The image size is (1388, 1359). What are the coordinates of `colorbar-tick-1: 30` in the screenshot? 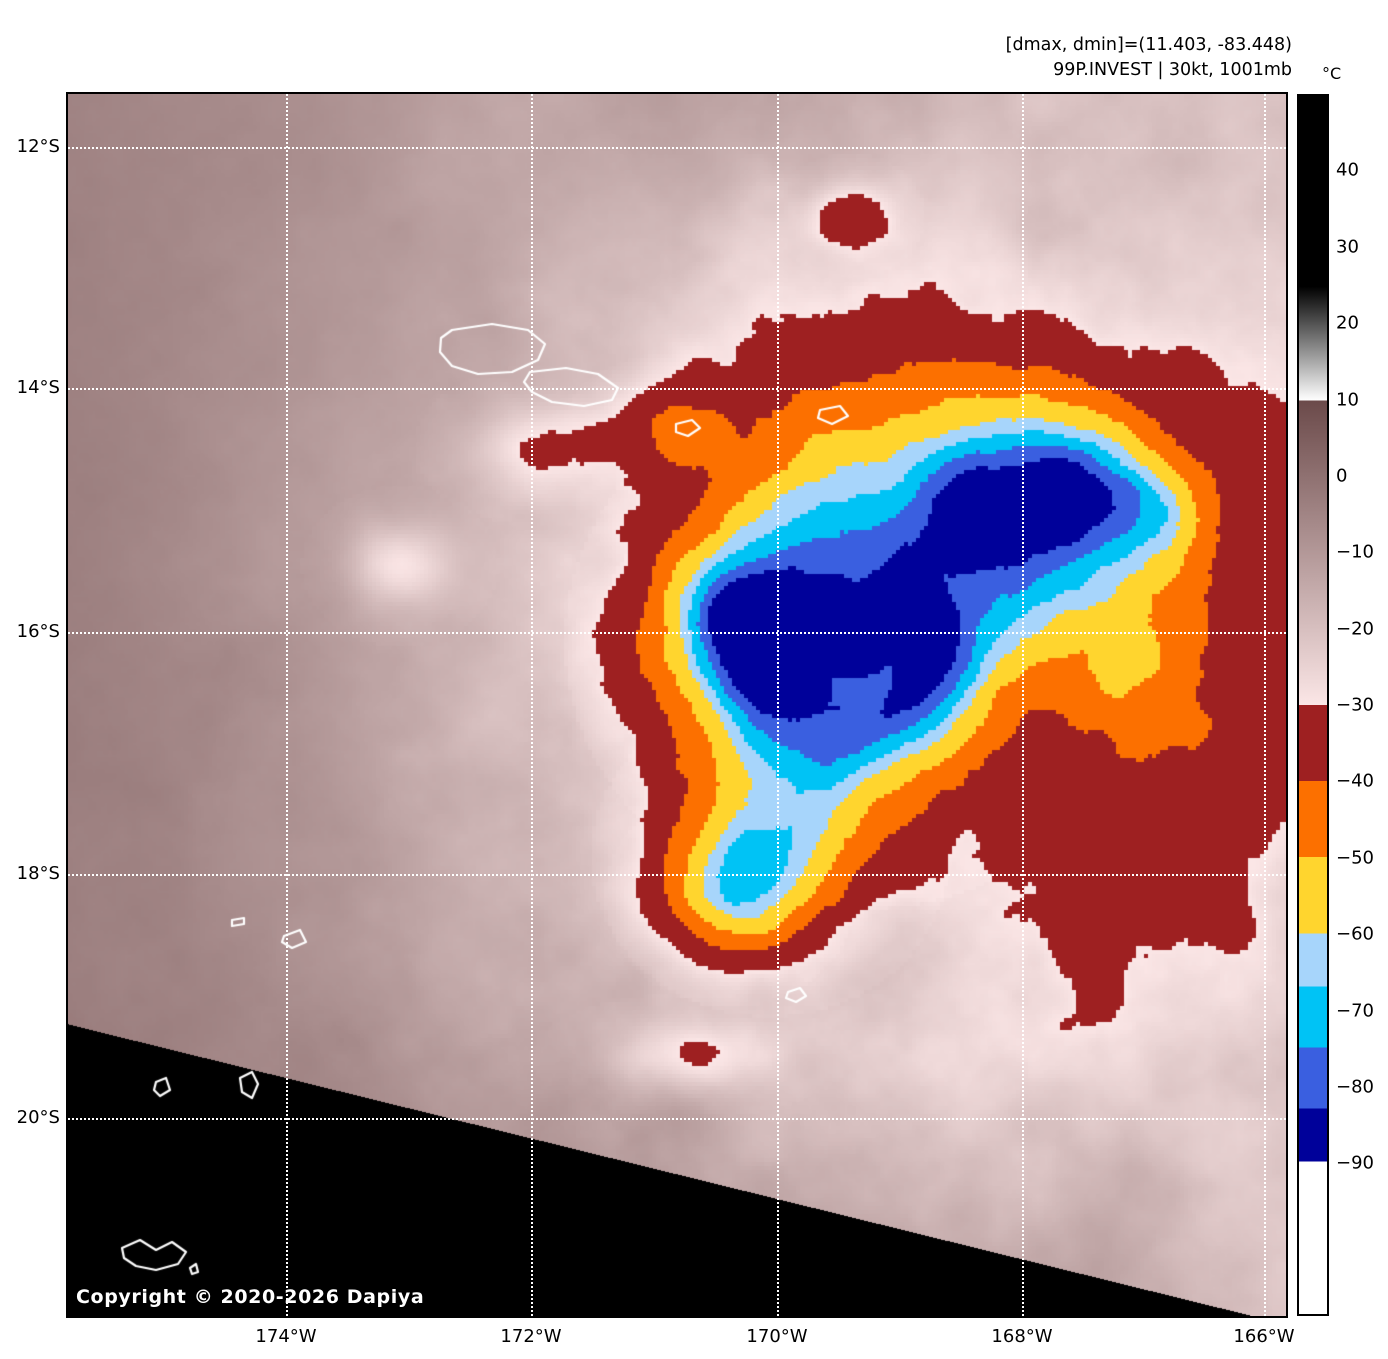 It's located at (1347, 247).